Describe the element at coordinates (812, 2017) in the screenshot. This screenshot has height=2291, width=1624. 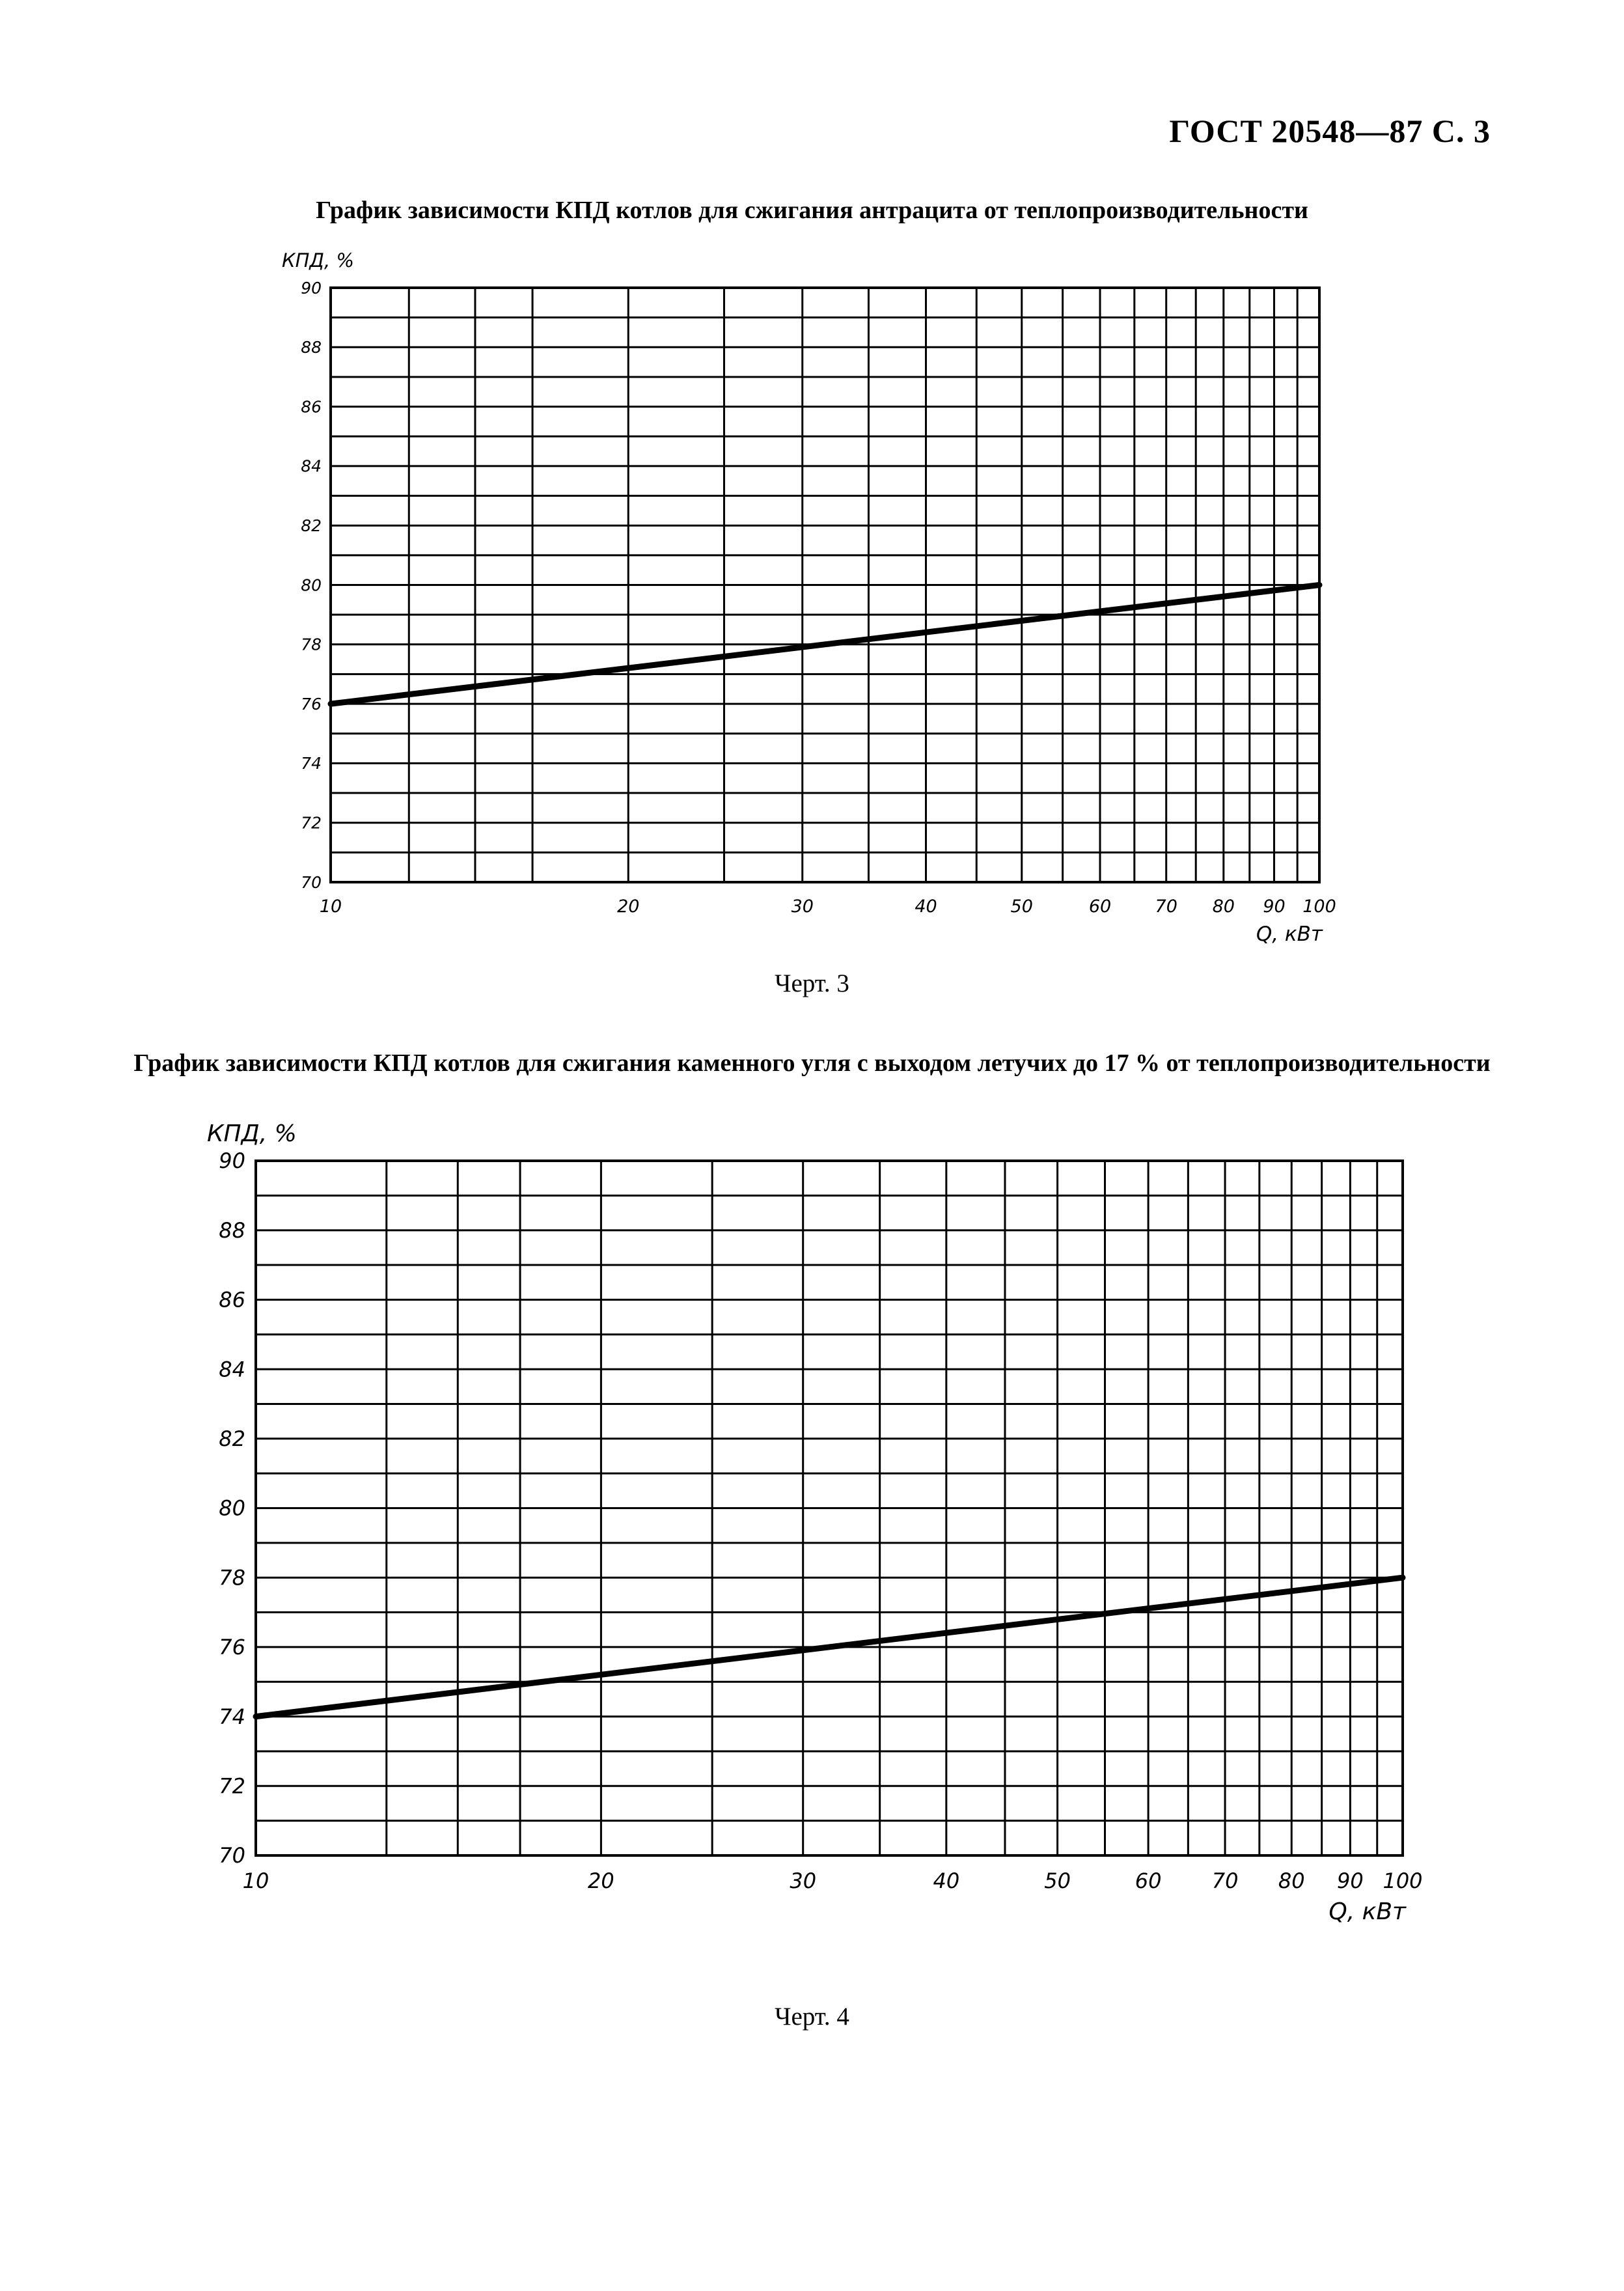
I see `chart-2-caption: Черт. 4` at that location.